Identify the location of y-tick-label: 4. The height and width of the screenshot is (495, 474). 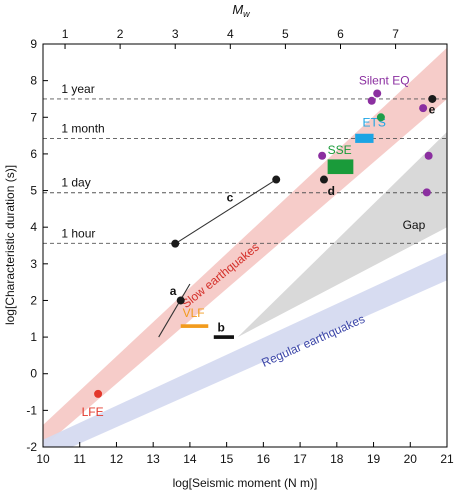
(33, 227).